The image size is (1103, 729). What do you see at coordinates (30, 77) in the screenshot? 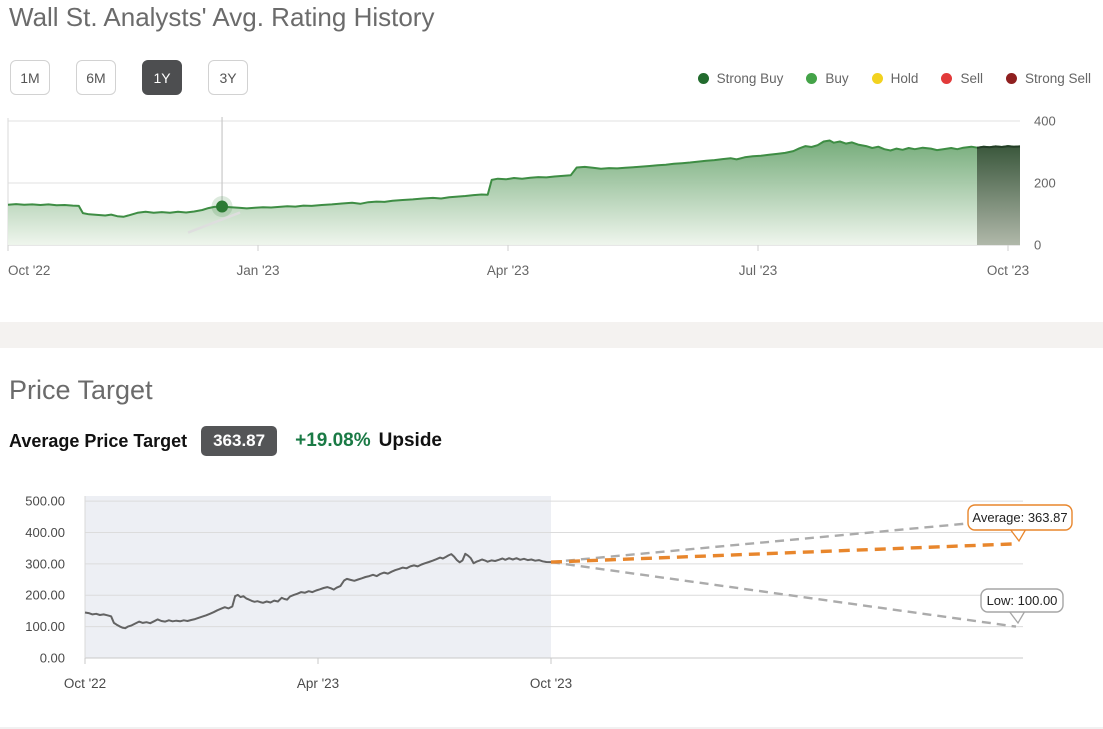
I see `range-button-1m: 1M` at bounding box center [30, 77].